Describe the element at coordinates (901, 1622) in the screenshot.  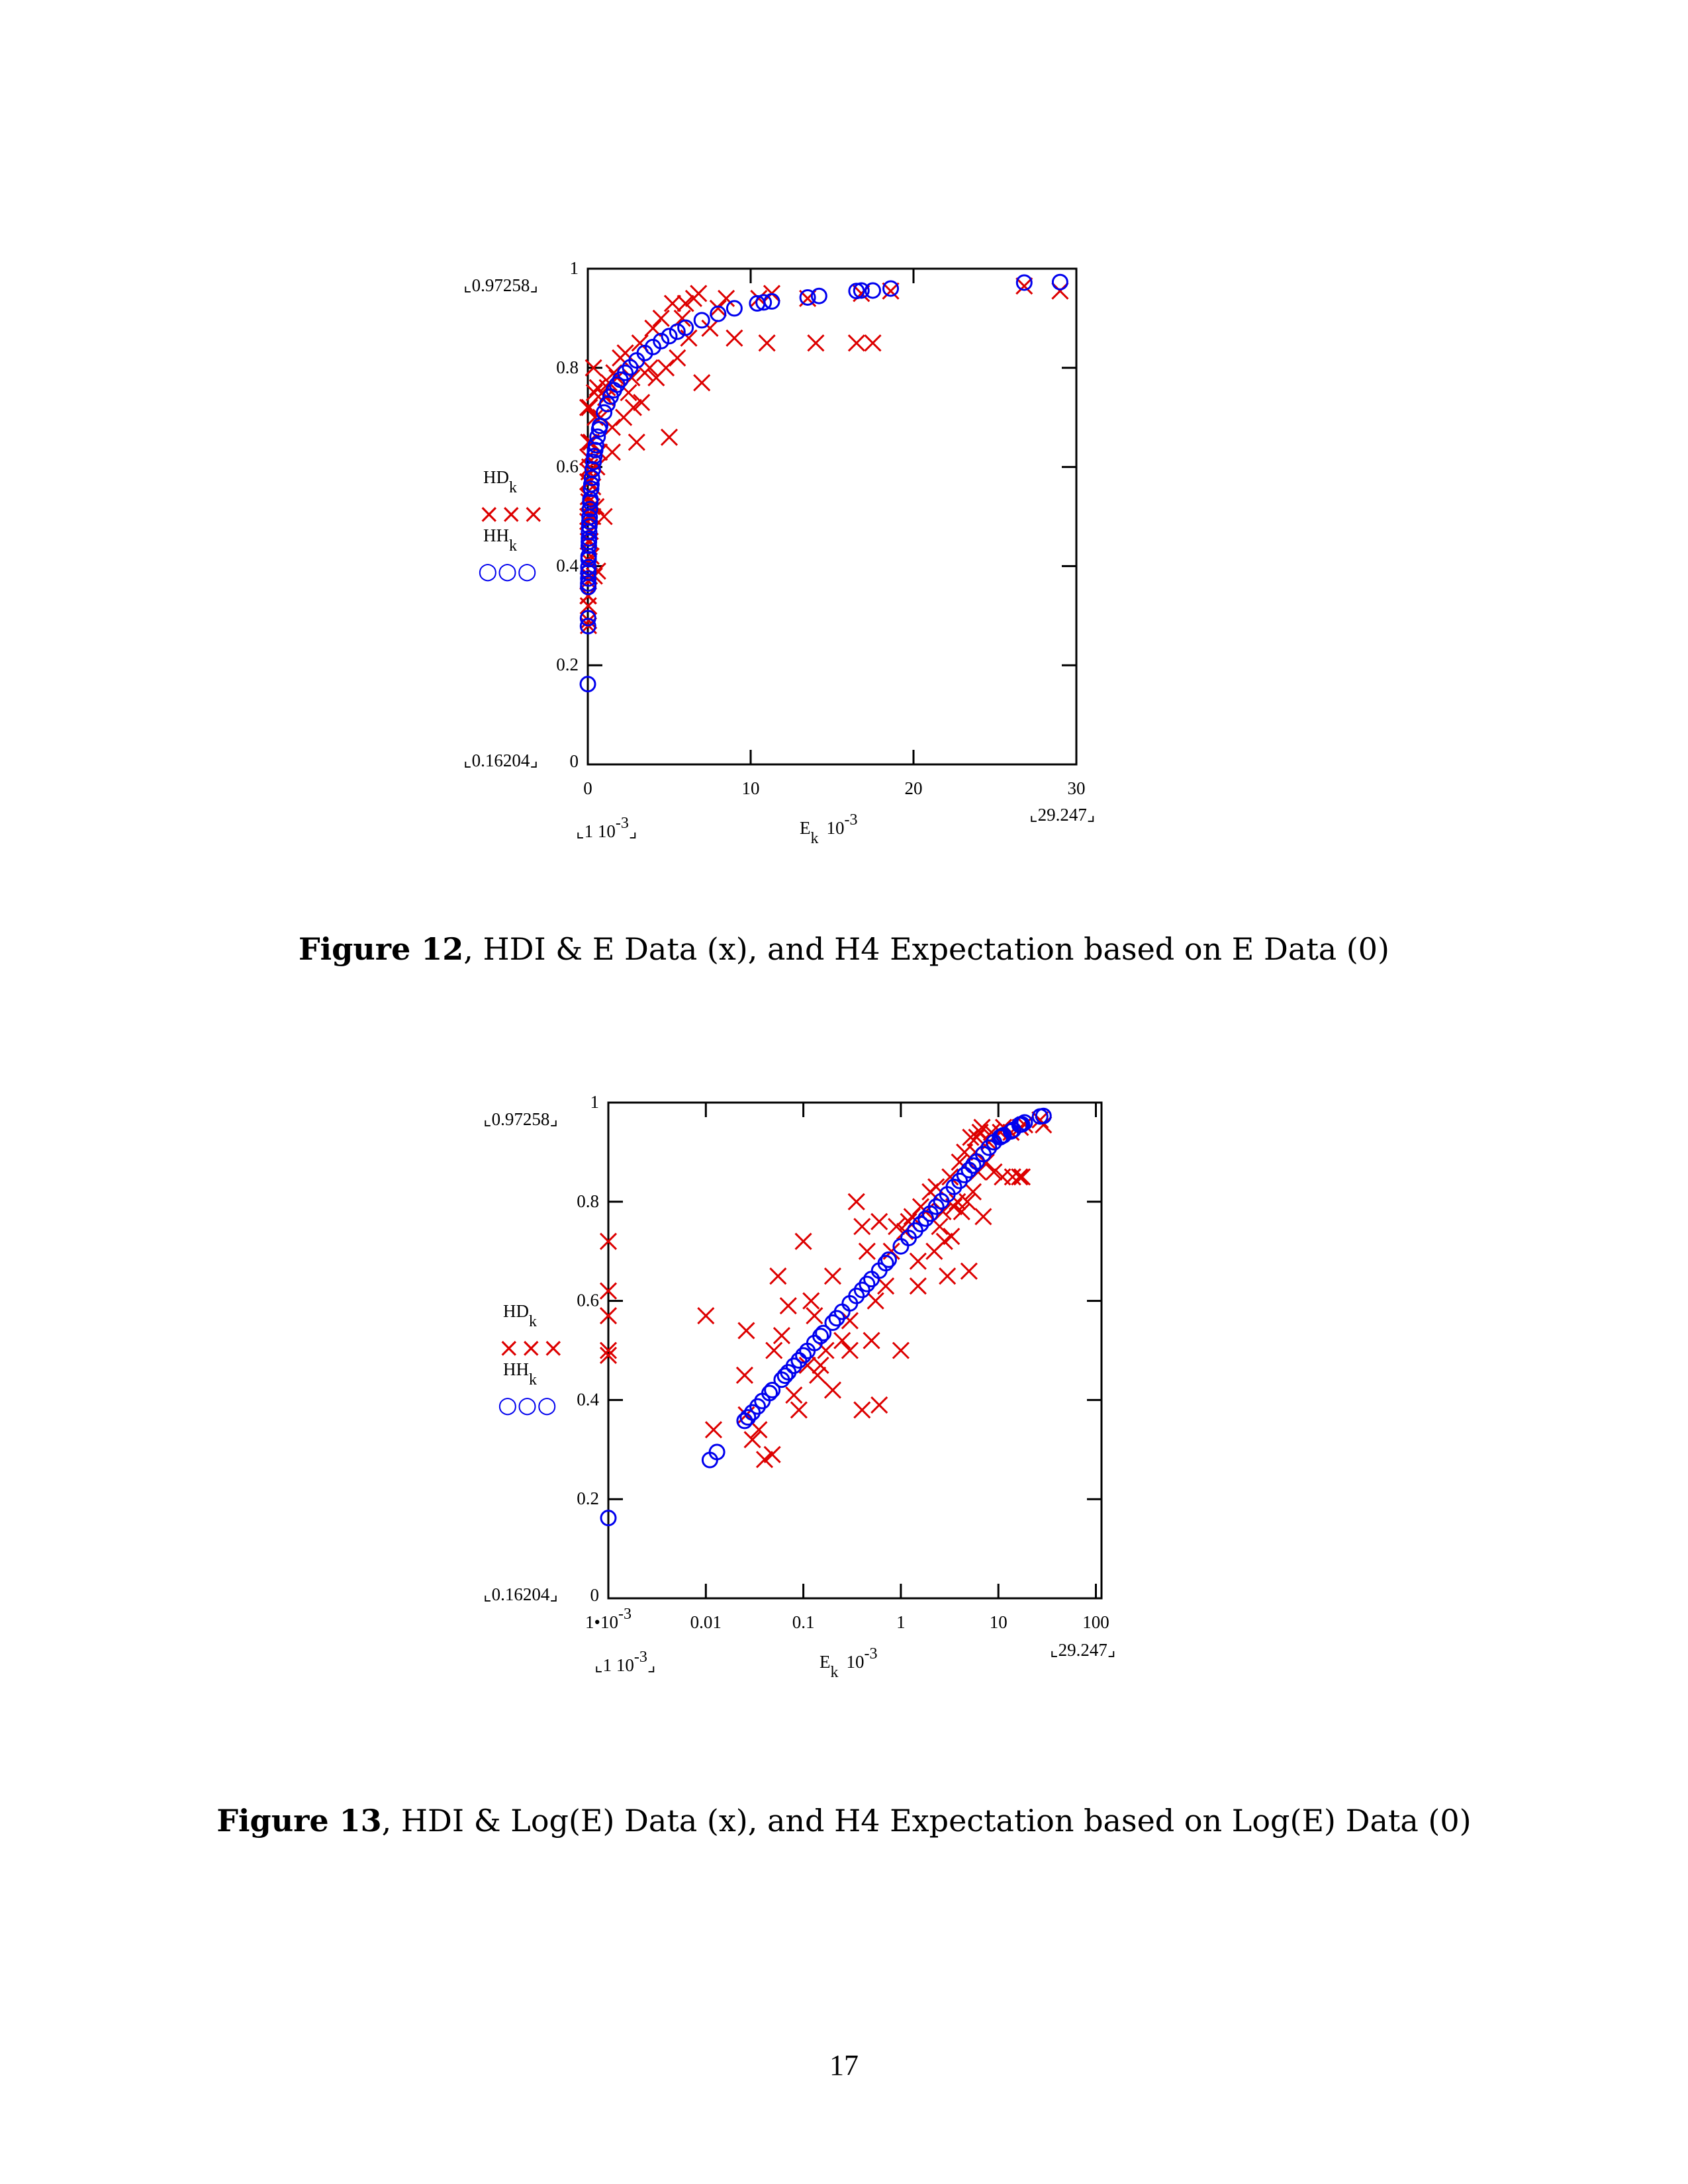
I see `x-tick-label: 1` at that location.